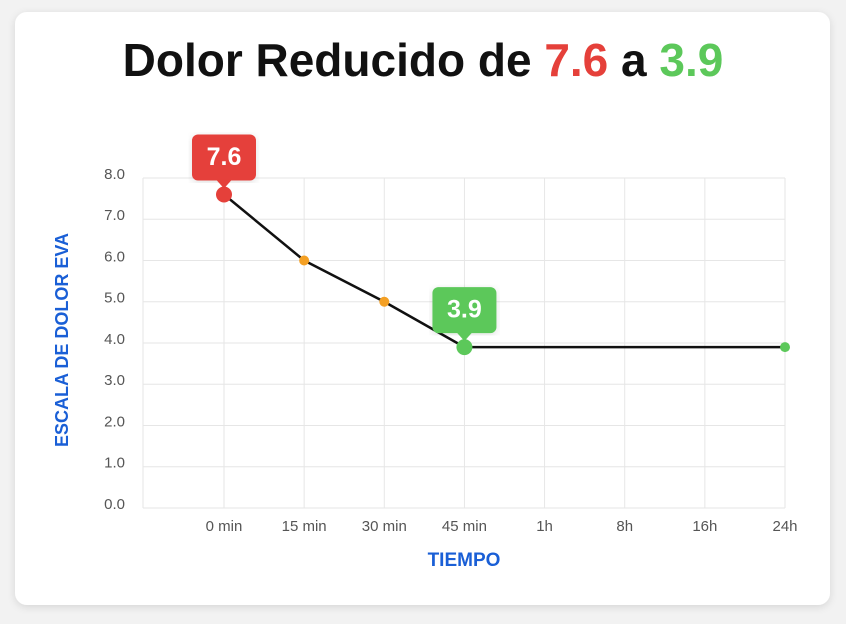 The width and height of the screenshot is (846, 624). I want to click on data-label: 3.9, so click(464, 310).